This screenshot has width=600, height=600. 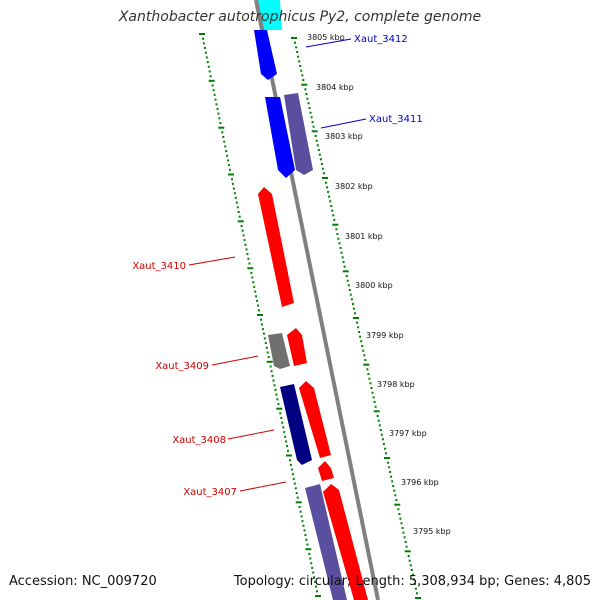 I want to click on scale-label: 3803 kbp, so click(x=344, y=136).